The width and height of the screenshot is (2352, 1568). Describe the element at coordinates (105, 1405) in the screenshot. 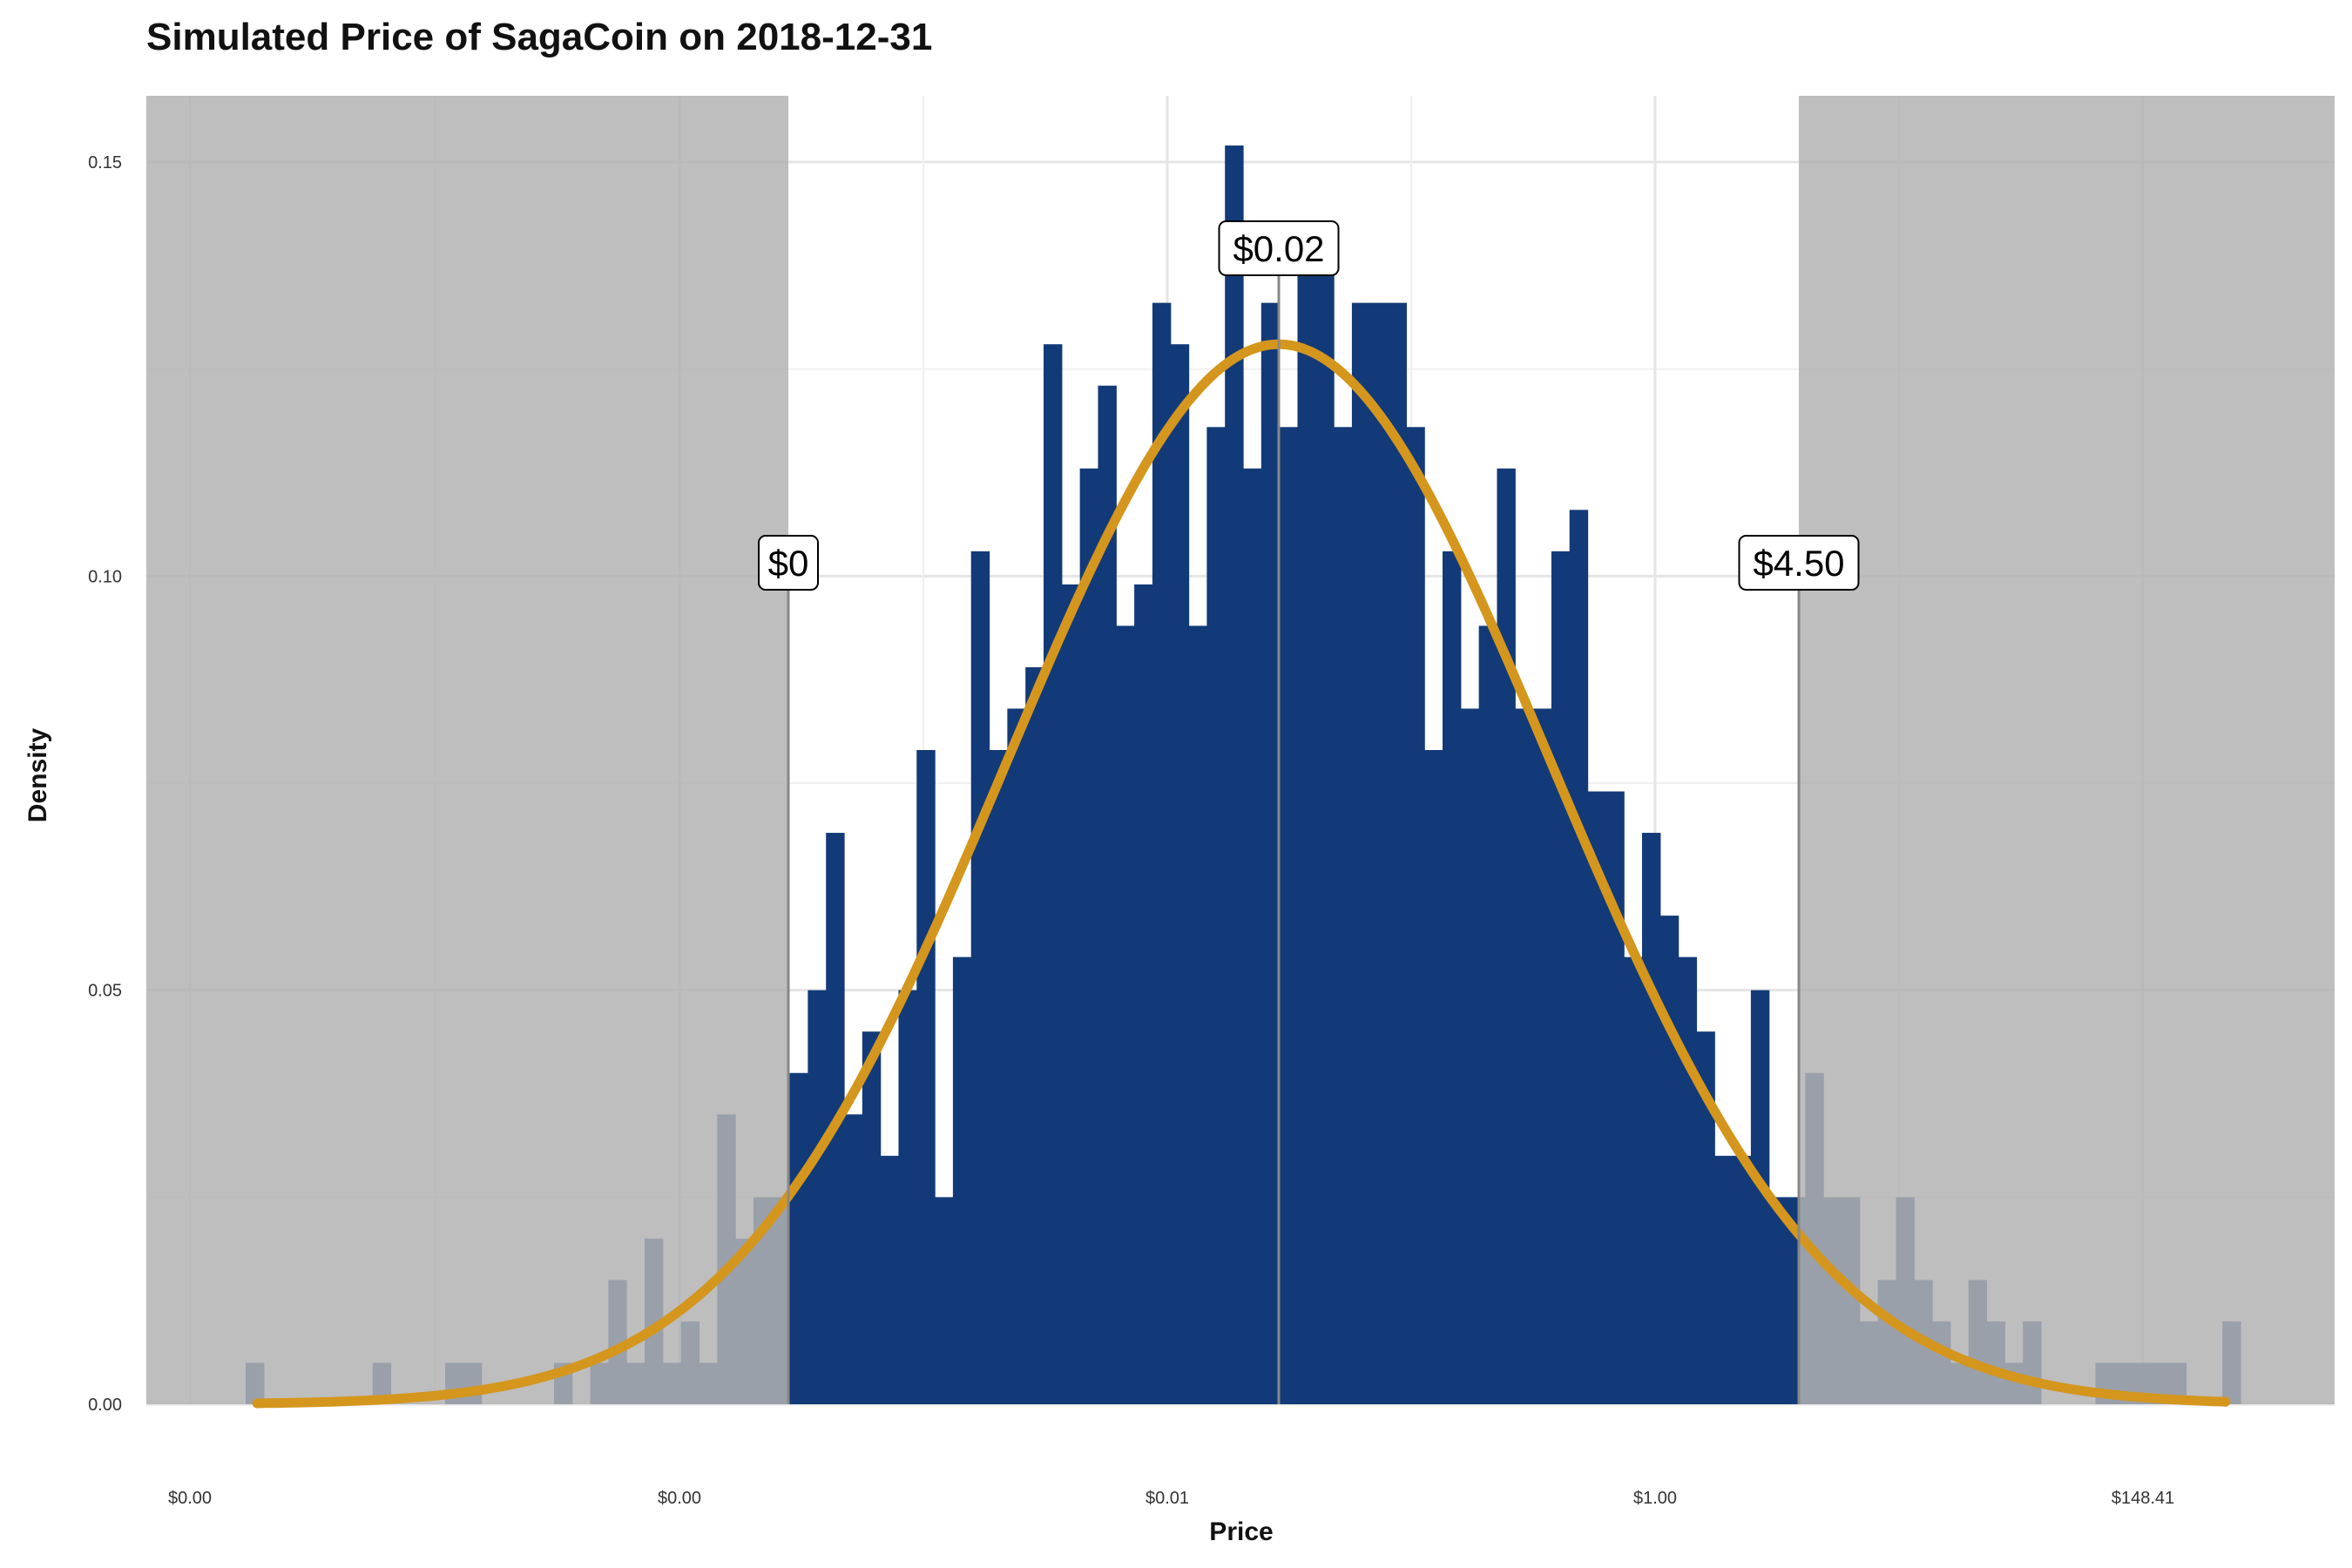

I see `y-tick-label: 0.00` at that location.